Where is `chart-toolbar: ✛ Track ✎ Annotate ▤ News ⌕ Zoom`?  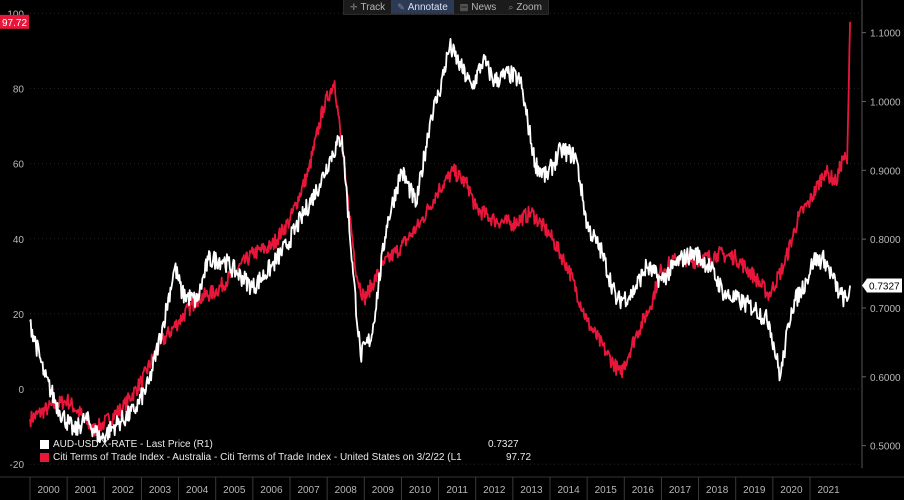
chart-toolbar: ✛ Track ✎ Annotate ▤ News ⌕ Zoom is located at coordinates (446, 7).